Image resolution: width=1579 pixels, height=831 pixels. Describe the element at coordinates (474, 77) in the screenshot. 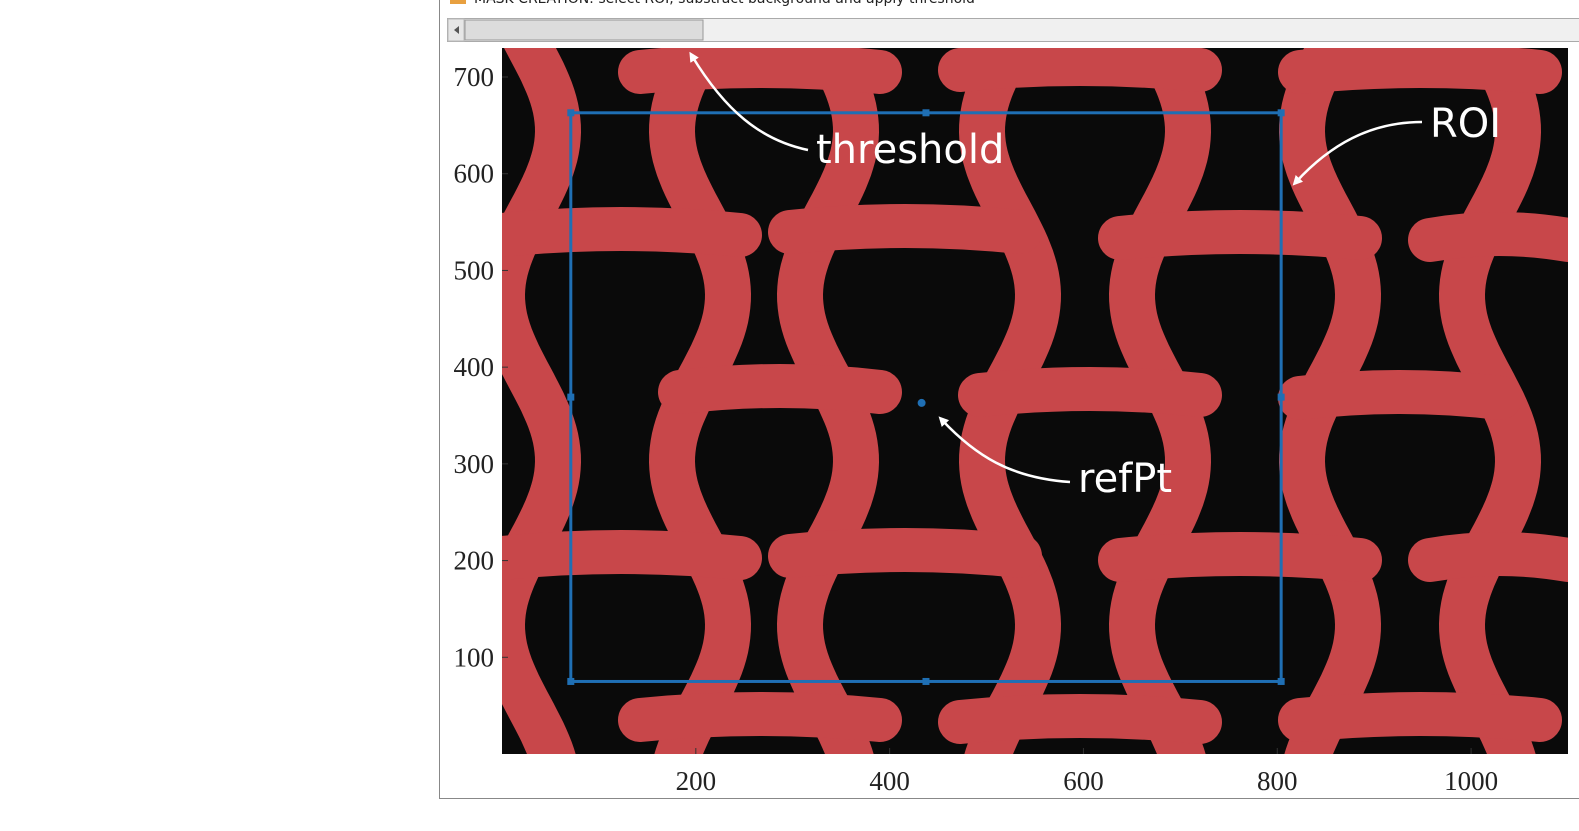

I see `y-tick-label: 700` at that location.